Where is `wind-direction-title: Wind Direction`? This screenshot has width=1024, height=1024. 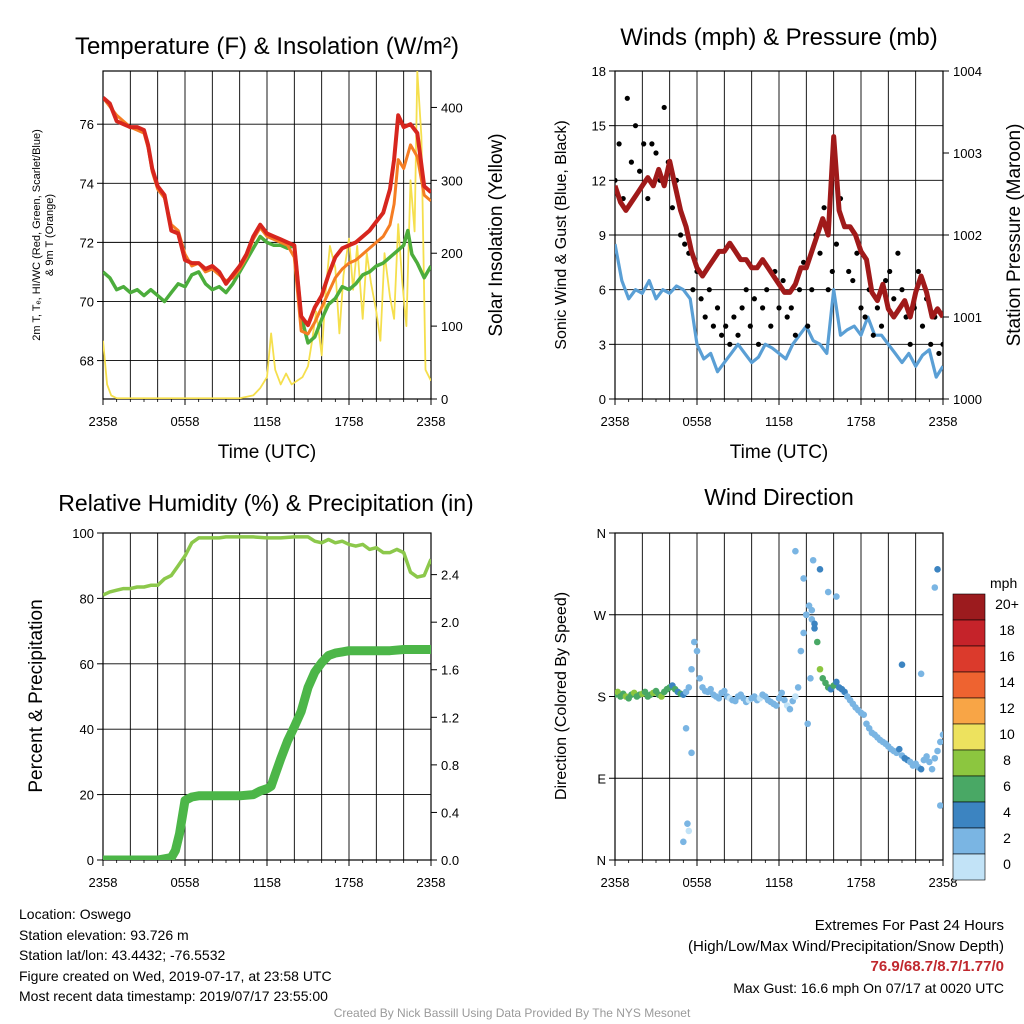 wind-direction-title: Wind Direction is located at coordinates (779, 497).